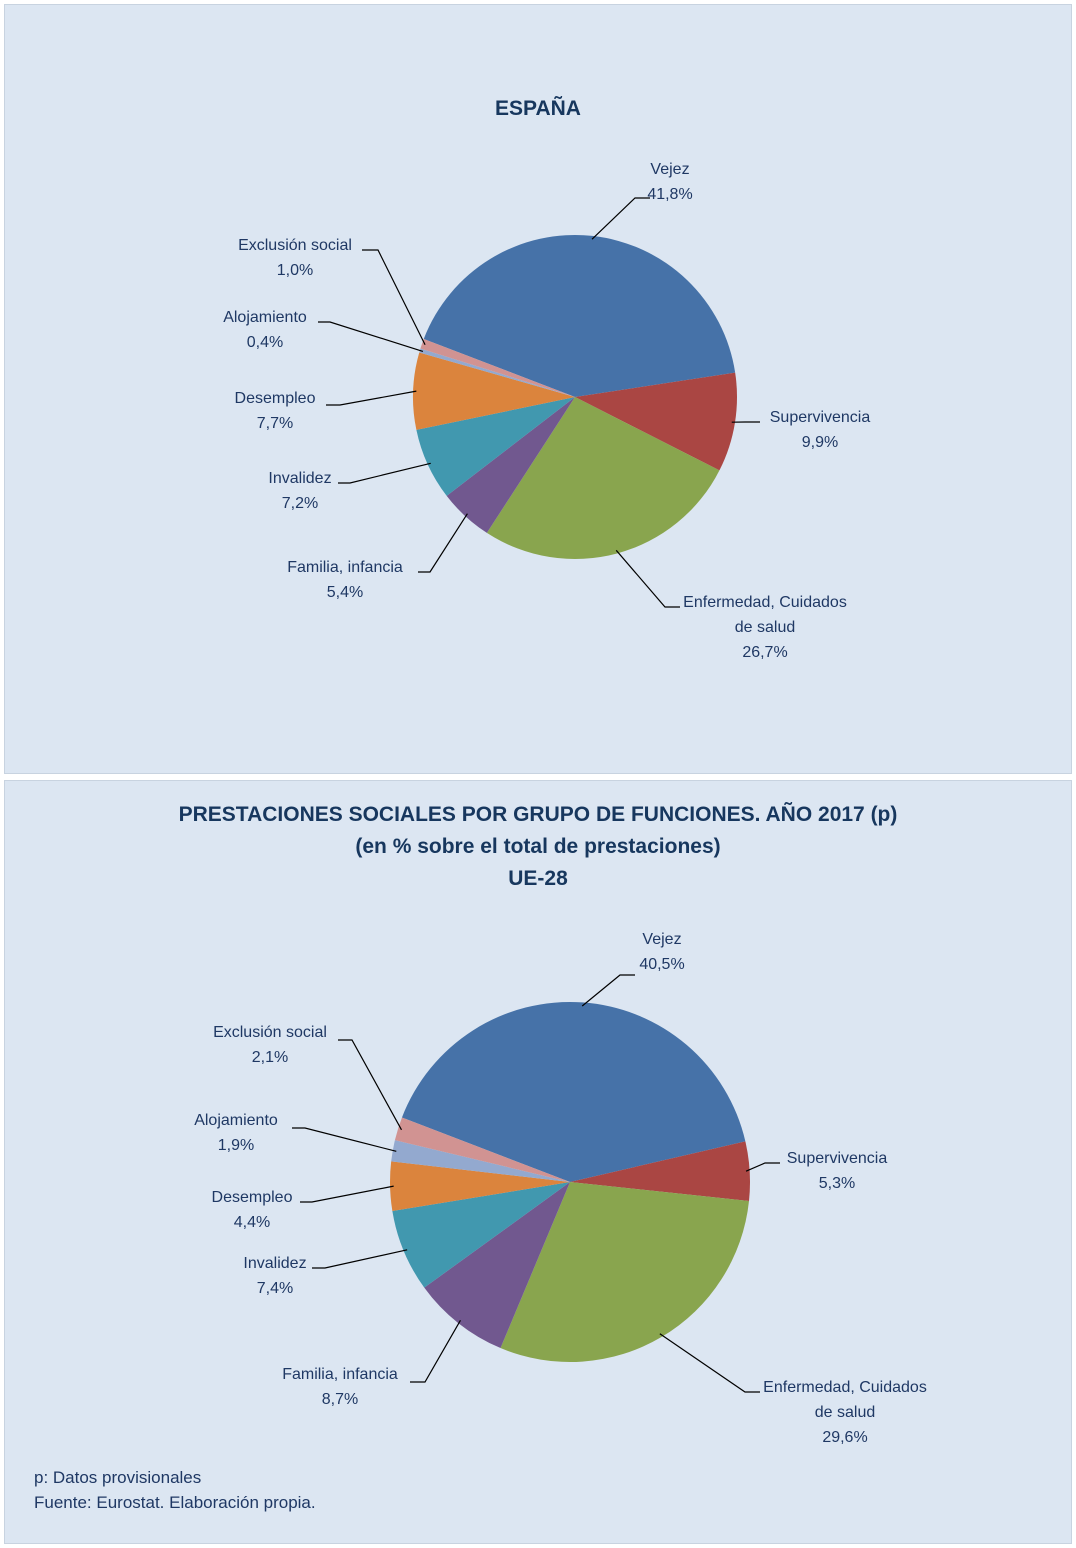 This screenshot has height=1548, width=1076. I want to click on chart-title: ESPAÑA, so click(538, 108).